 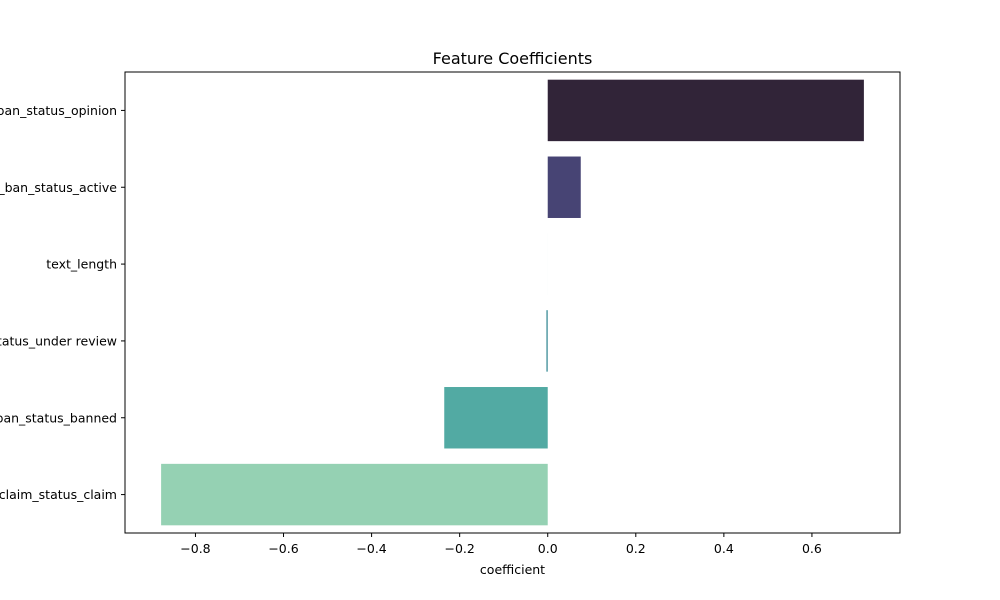 What do you see at coordinates (58, 340) in the screenshot?
I see `y-tick-label: author_ban_status_under review` at bounding box center [58, 340].